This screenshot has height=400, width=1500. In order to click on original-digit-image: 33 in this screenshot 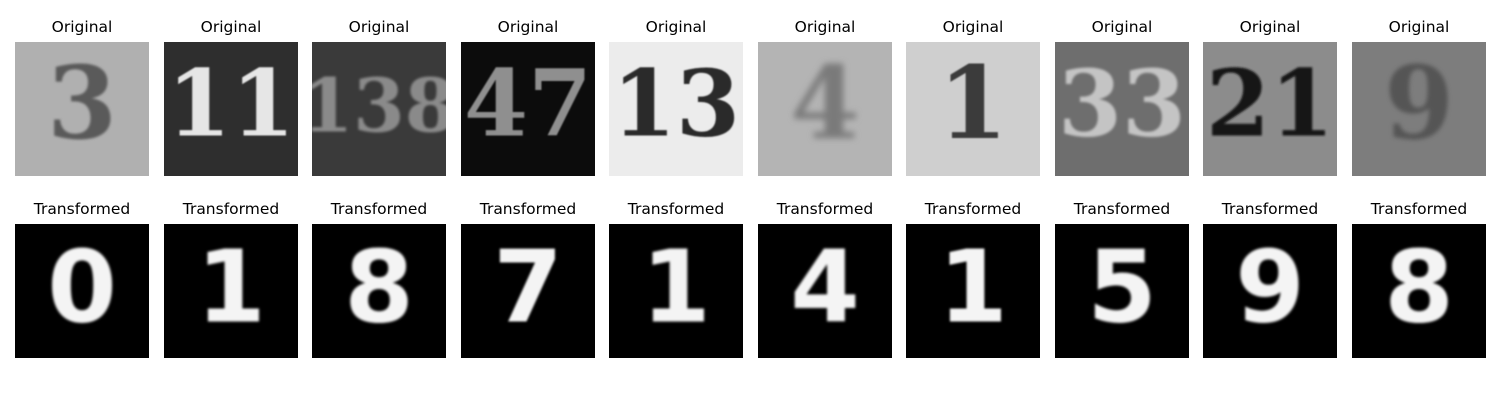, I will do `click(1122, 109)`.